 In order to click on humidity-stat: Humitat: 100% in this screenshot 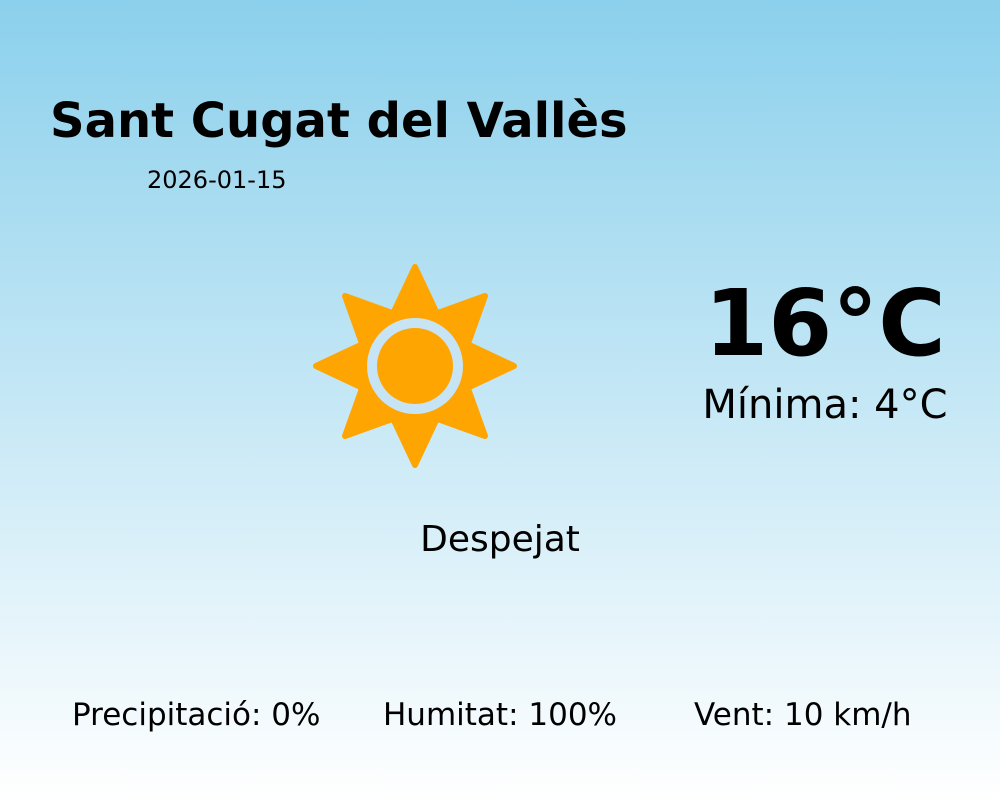, I will do `click(500, 715)`.